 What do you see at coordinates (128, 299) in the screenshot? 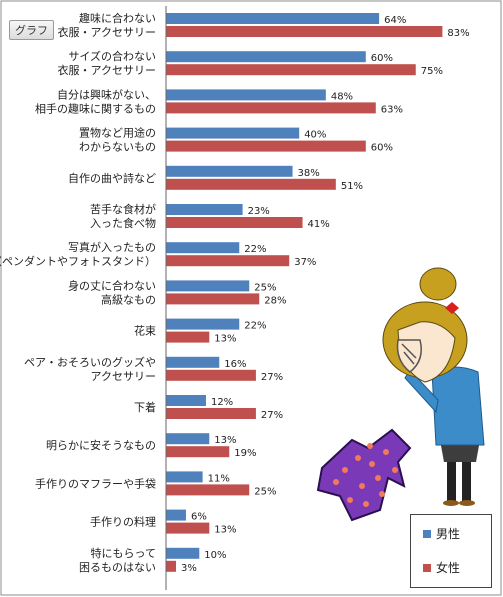
I see `category-label-7-1: 高級なもの` at bounding box center [128, 299].